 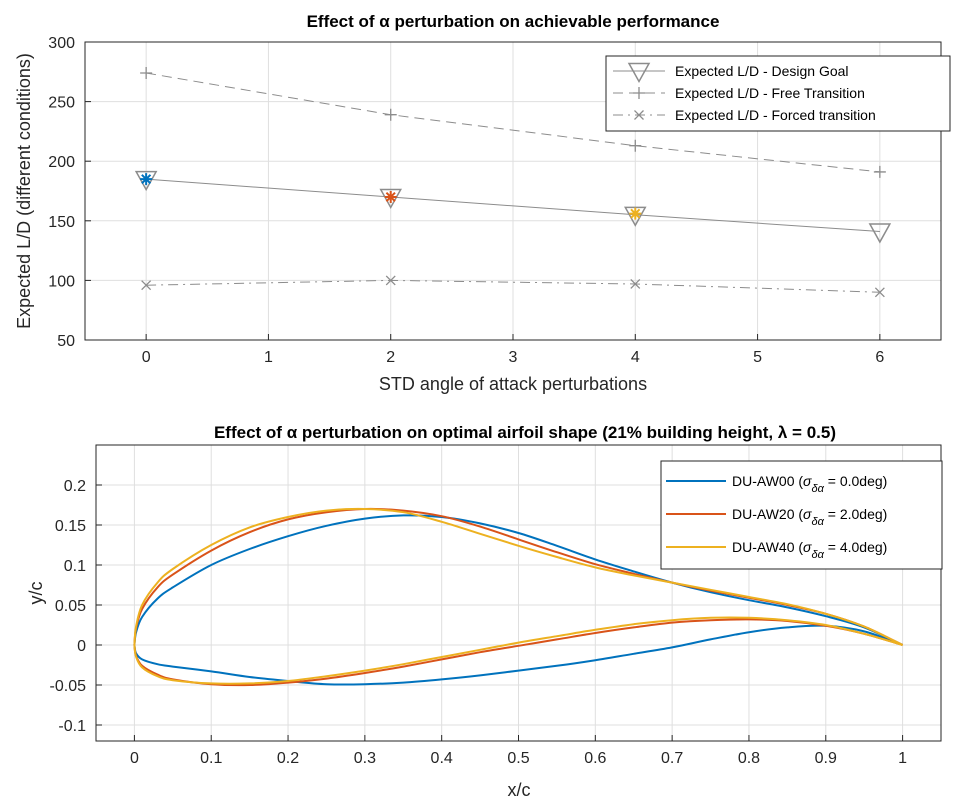 What do you see at coordinates (61, 43) in the screenshot?
I see `top-y-tick-label: 300` at bounding box center [61, 43].